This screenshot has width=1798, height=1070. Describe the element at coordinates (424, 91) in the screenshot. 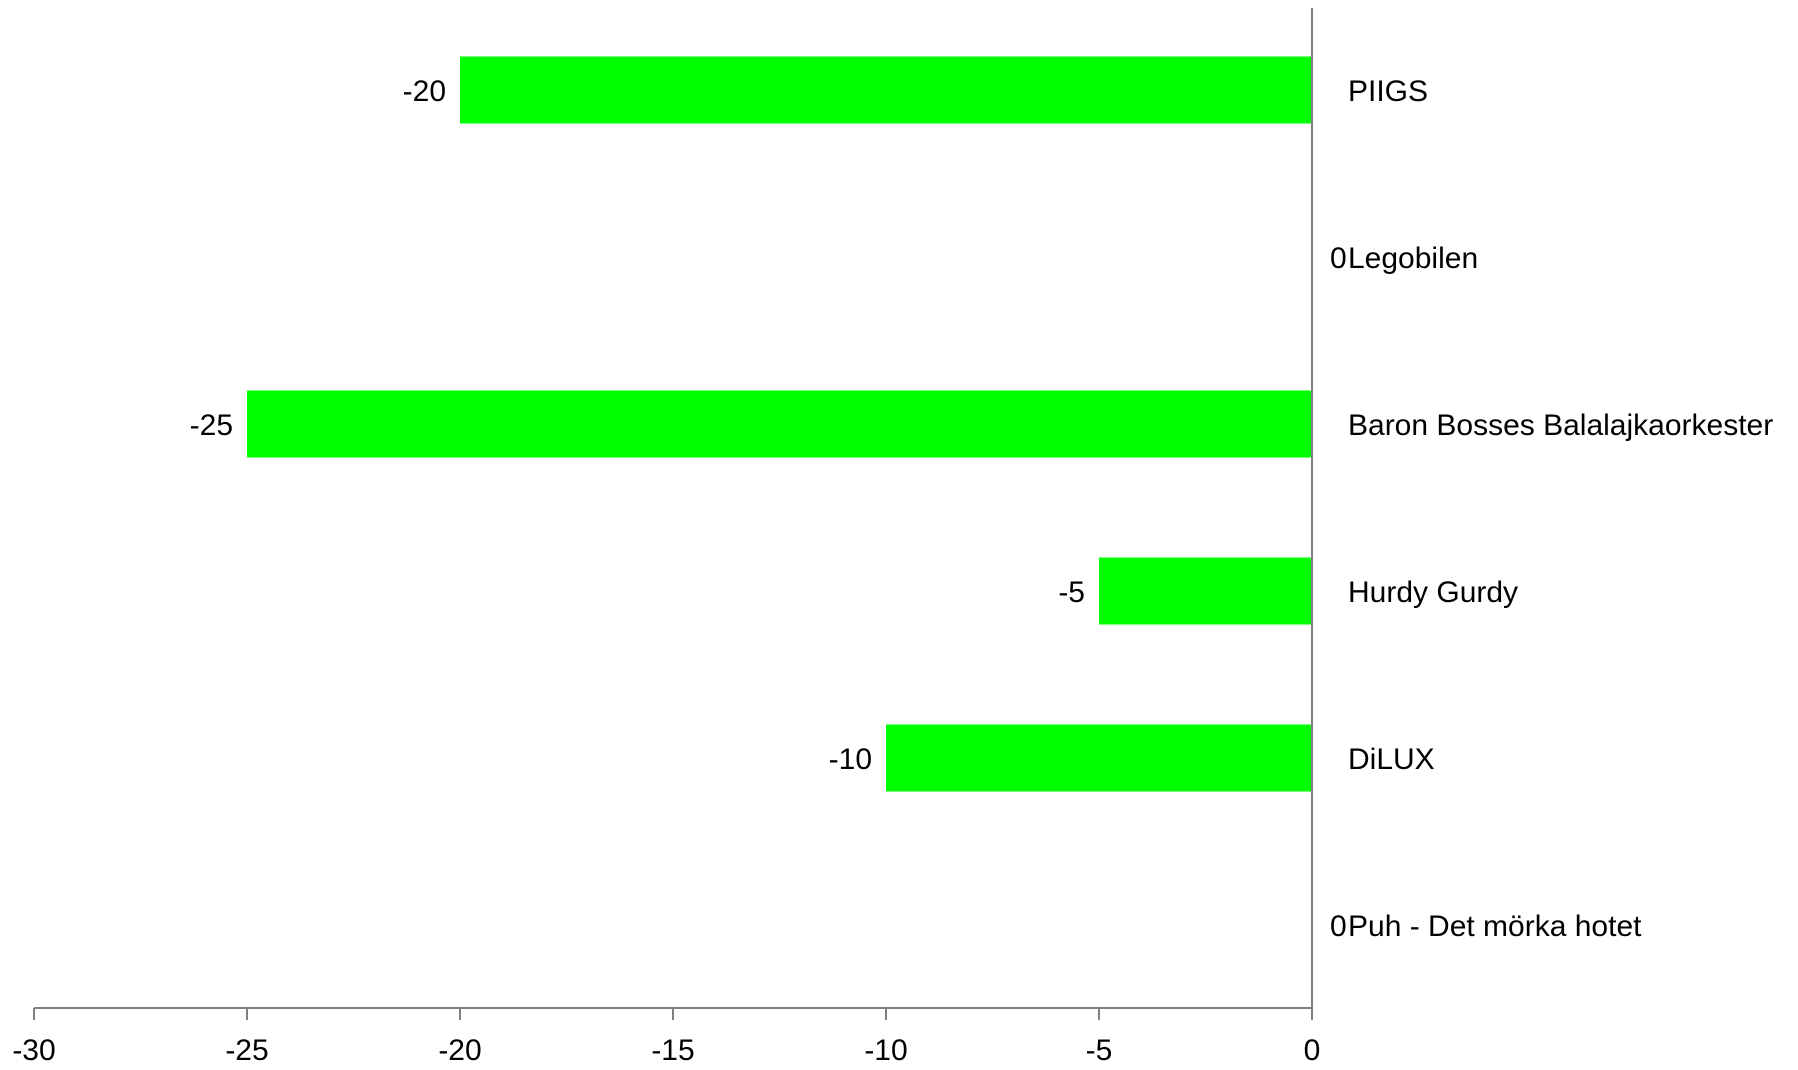

I see `data-label: -20` at that location.